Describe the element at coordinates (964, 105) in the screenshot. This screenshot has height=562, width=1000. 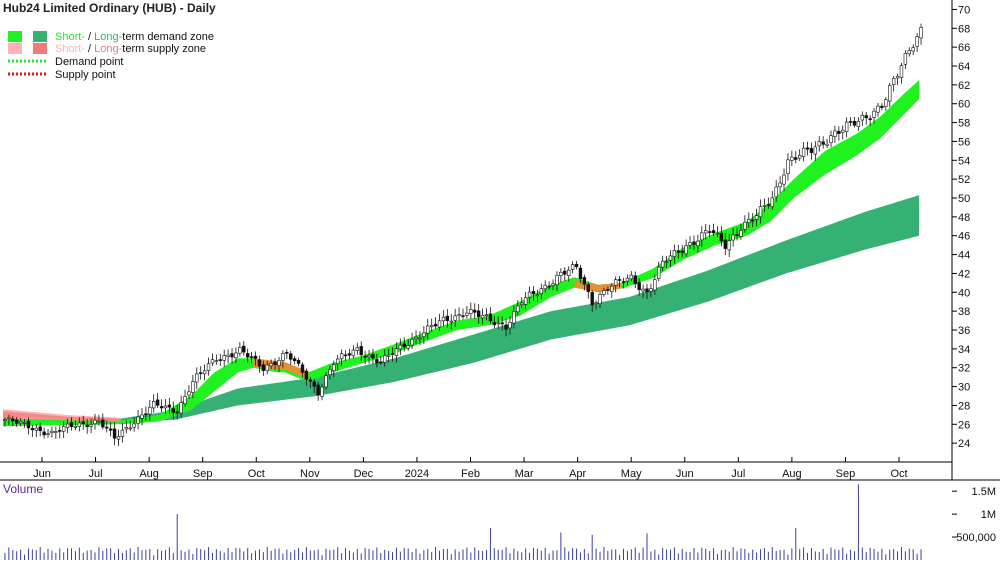
I see `price-tick-label: 60` at that location.